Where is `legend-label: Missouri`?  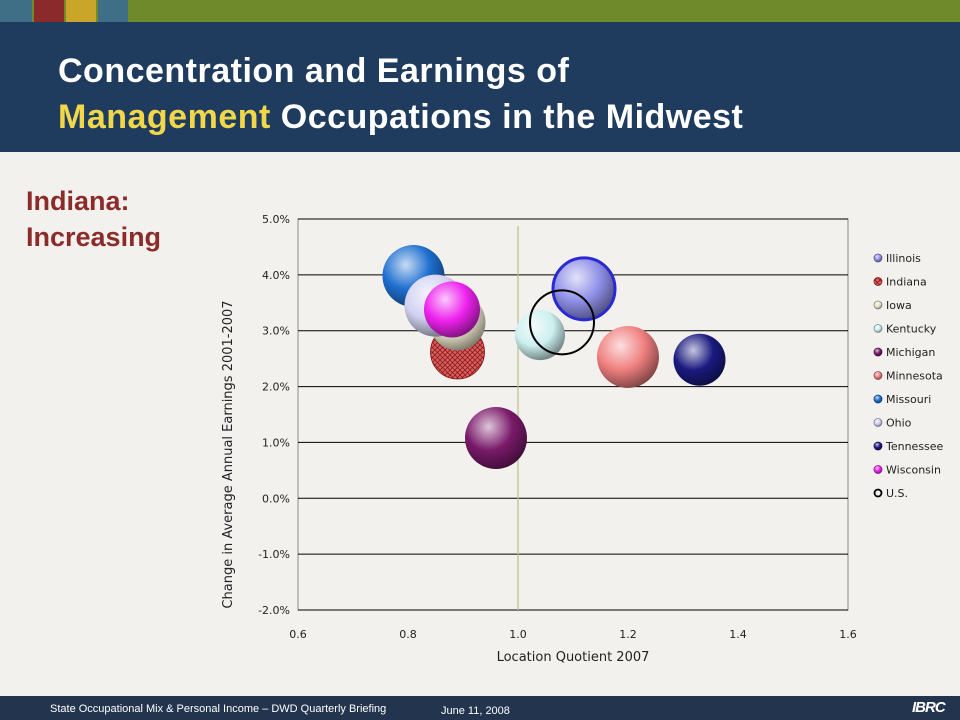
legend-label: Missouri is located at coordinates (908, 399).